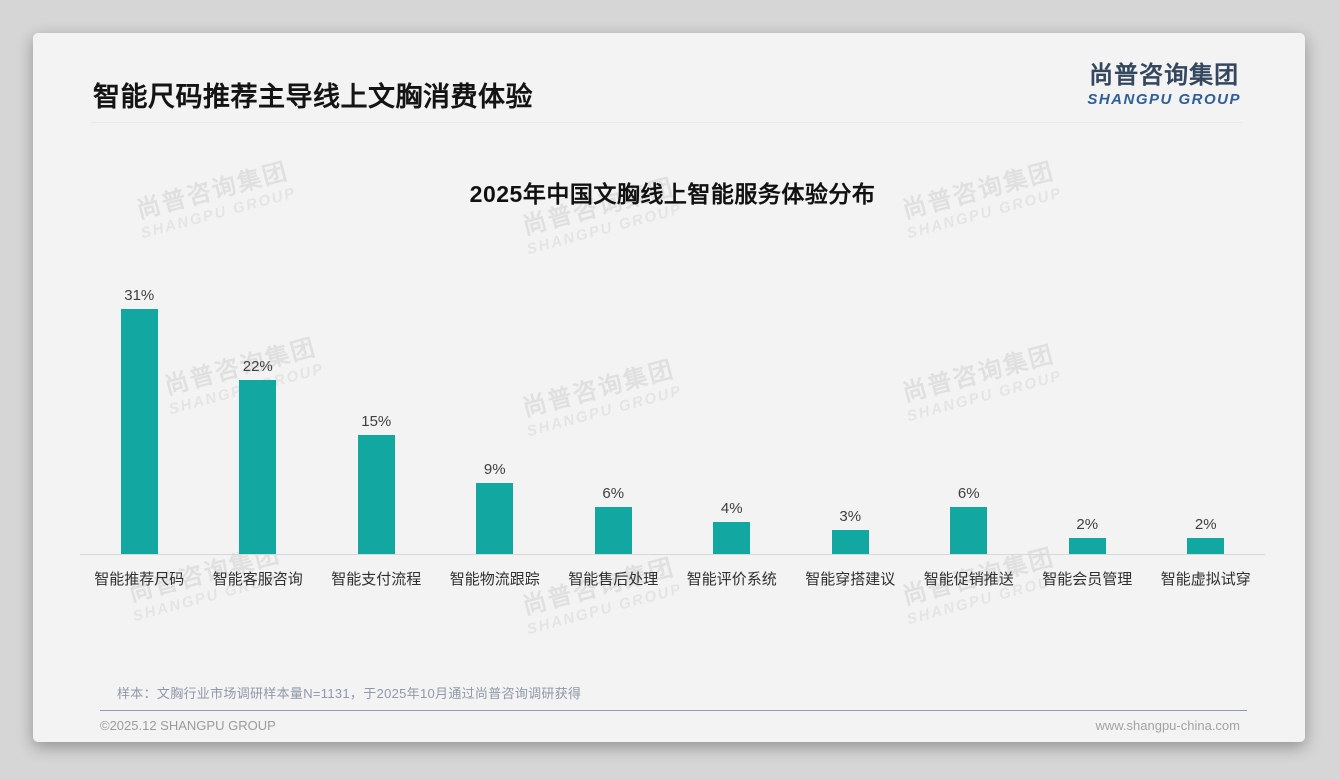  I want to click on category-label: 智能促销推送, so click(968, 579).